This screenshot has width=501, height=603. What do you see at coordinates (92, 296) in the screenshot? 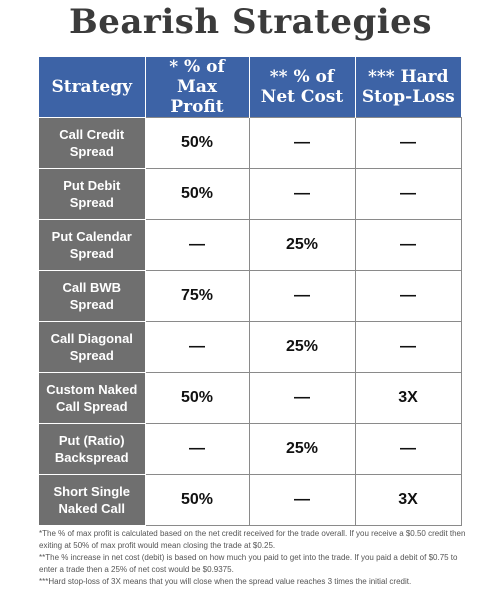
I see `strategy-name: Call BWB Spread` at bounding box center [92, 296].